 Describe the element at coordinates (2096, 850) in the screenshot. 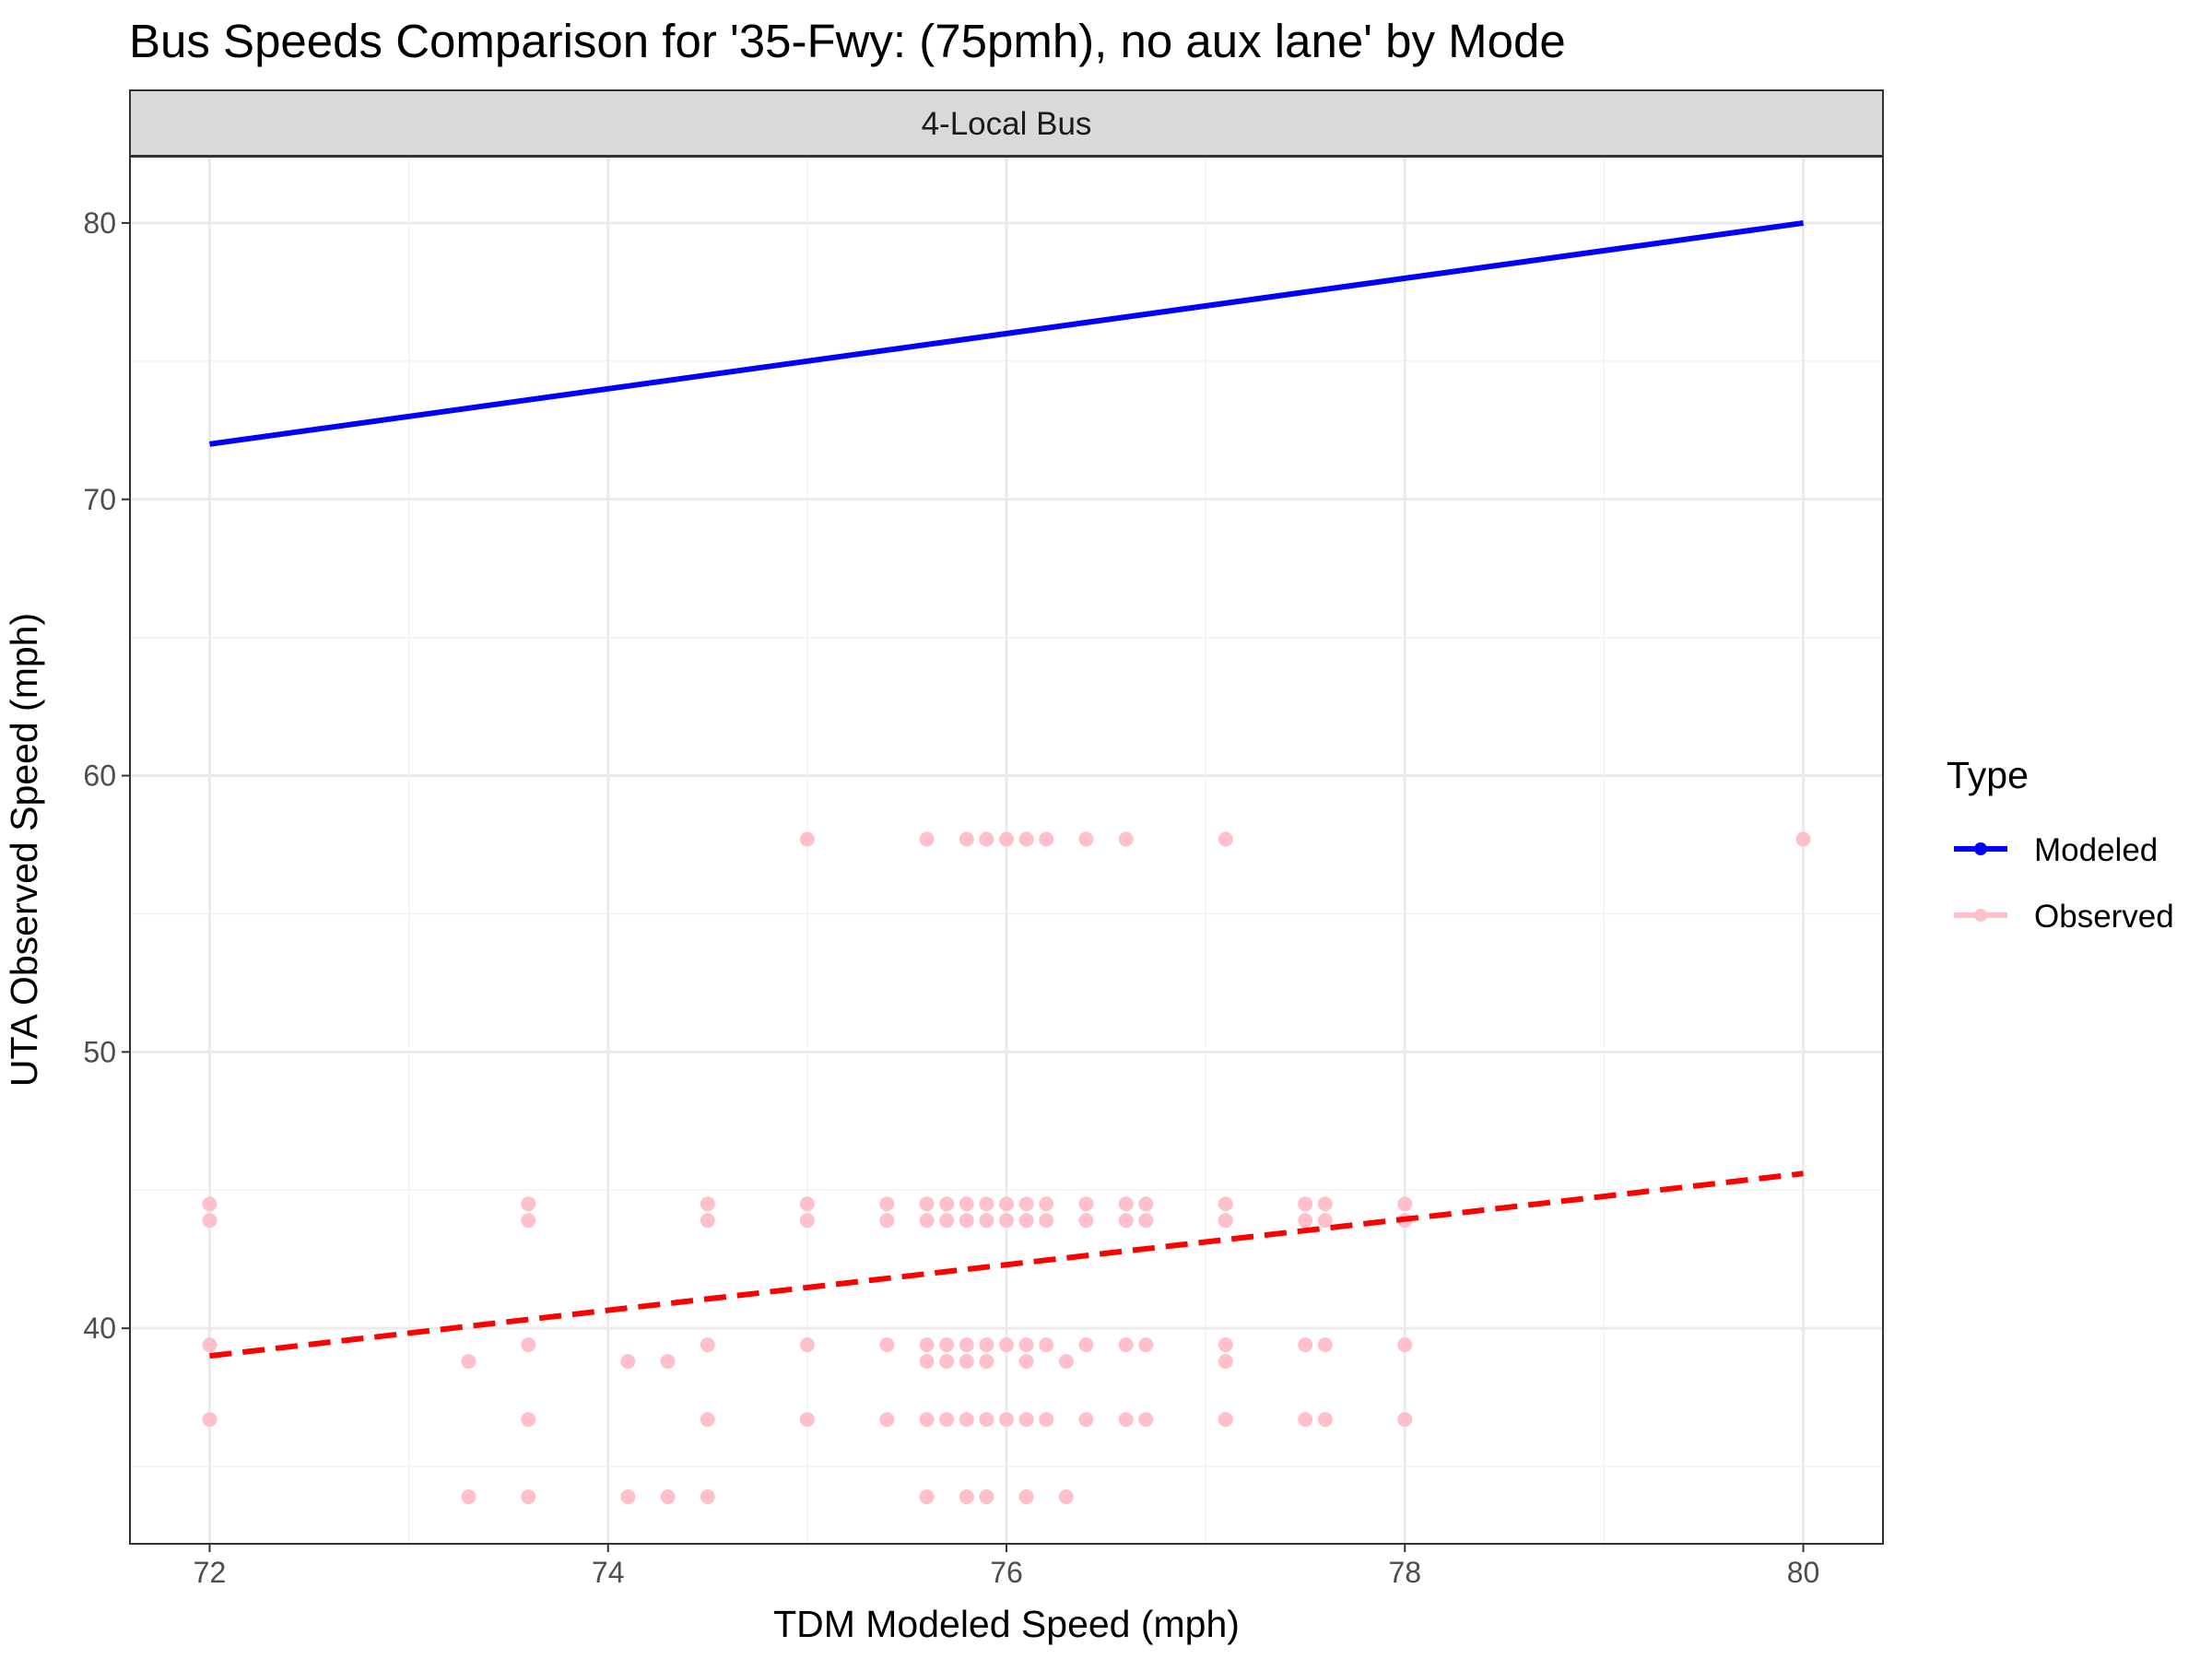

I see `legend-label-modeled: Modeled` at that location.